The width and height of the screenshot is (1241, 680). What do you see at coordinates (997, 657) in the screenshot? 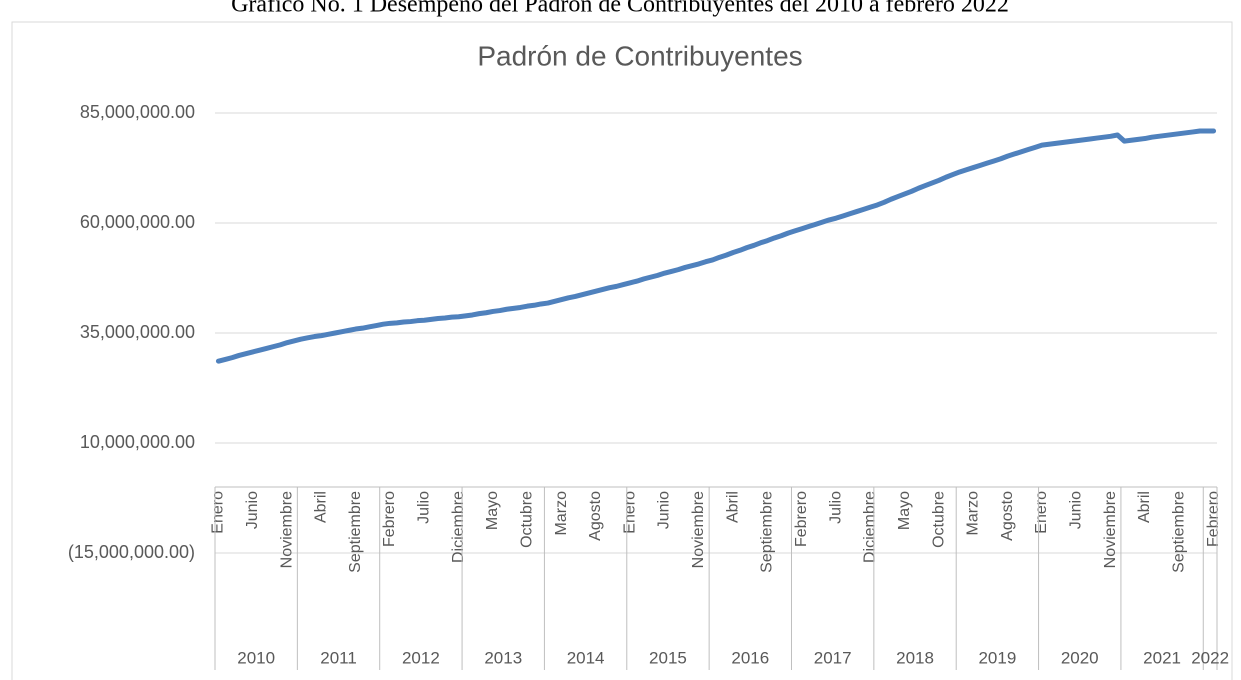
I see `year-label: 2019` at bounding box center [997, 657].